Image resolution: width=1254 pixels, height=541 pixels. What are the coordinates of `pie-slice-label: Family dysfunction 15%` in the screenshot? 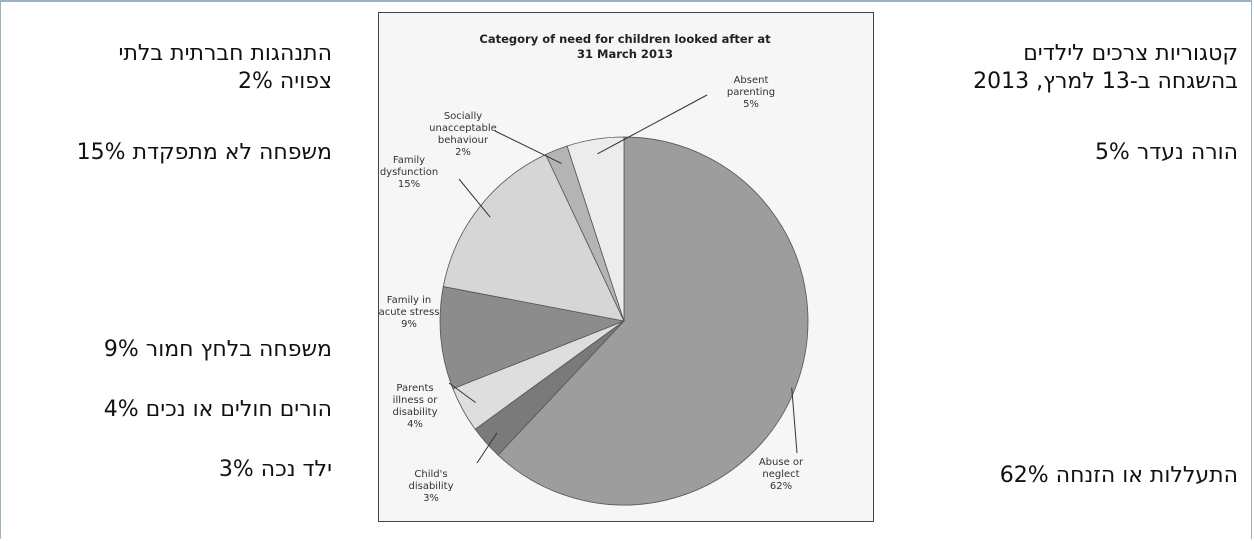 It's located at (409, 172).